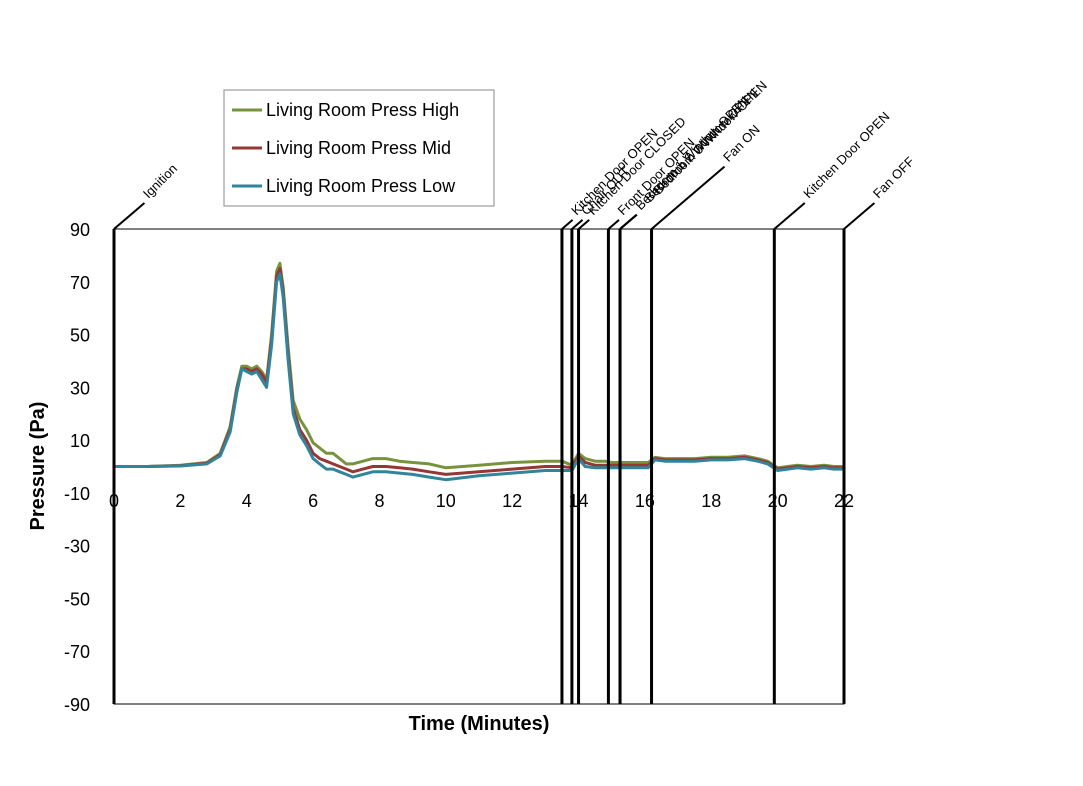  What do you see at coordinates (77, 494) in the screenshot?
I see `y-tick-label: -10` at bounding box center [77, 494].